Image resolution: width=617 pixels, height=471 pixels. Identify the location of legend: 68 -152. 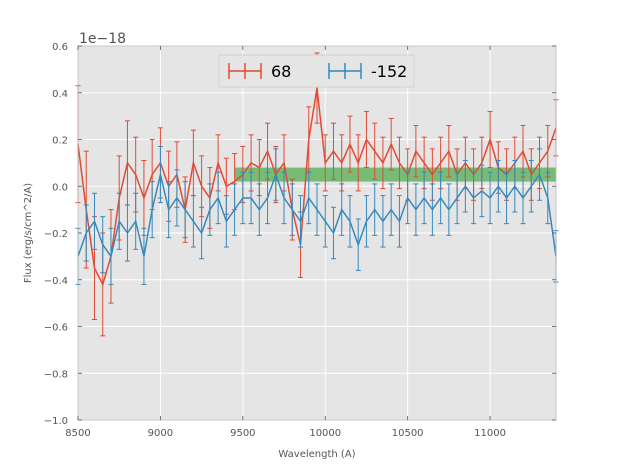
(316, 71).